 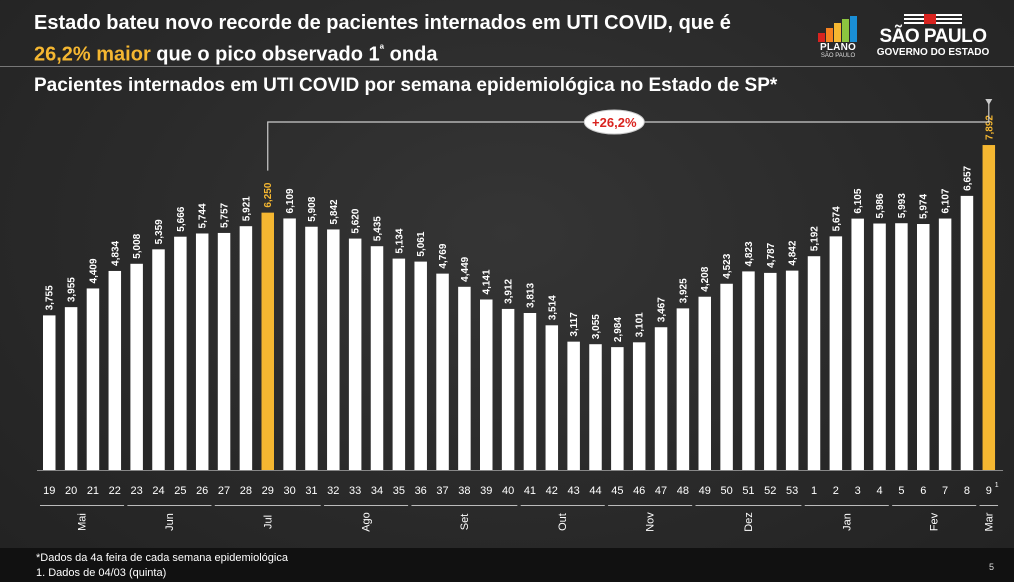 What do you see at coordinates (879, 491) in the screenshot?
I see `tick-label-week-4: 4` at bounding box center [879, 491].